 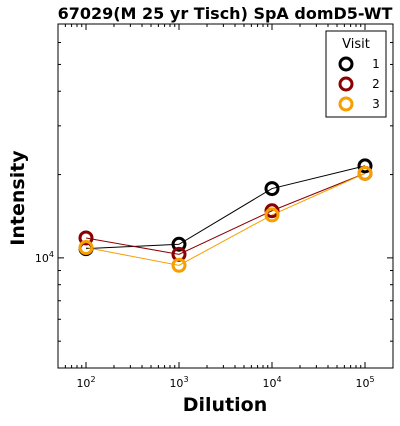 I want to click on chart-title: 67029(M 25 yr Tisch) SpA domD5-WT, so click(x=225, y=13).